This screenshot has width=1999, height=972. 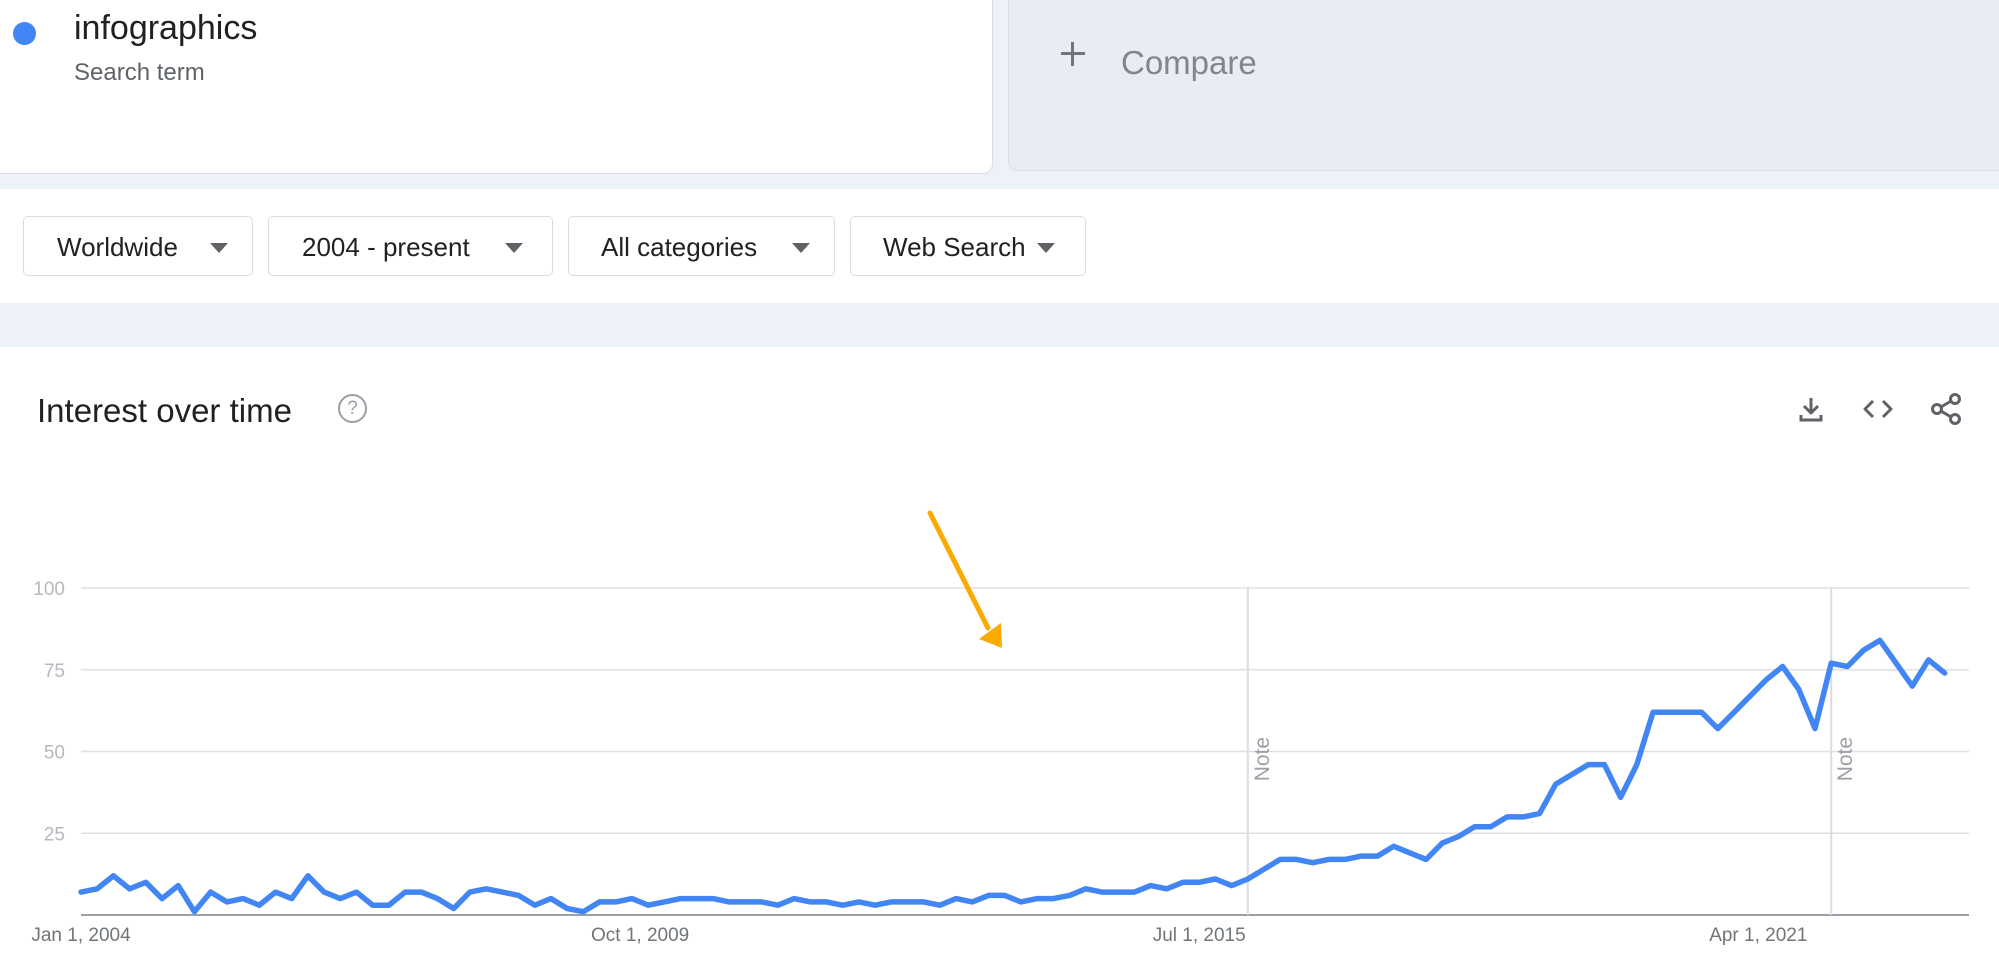 I want to click on compare-label: Compare, so click(x=1189, y=62).